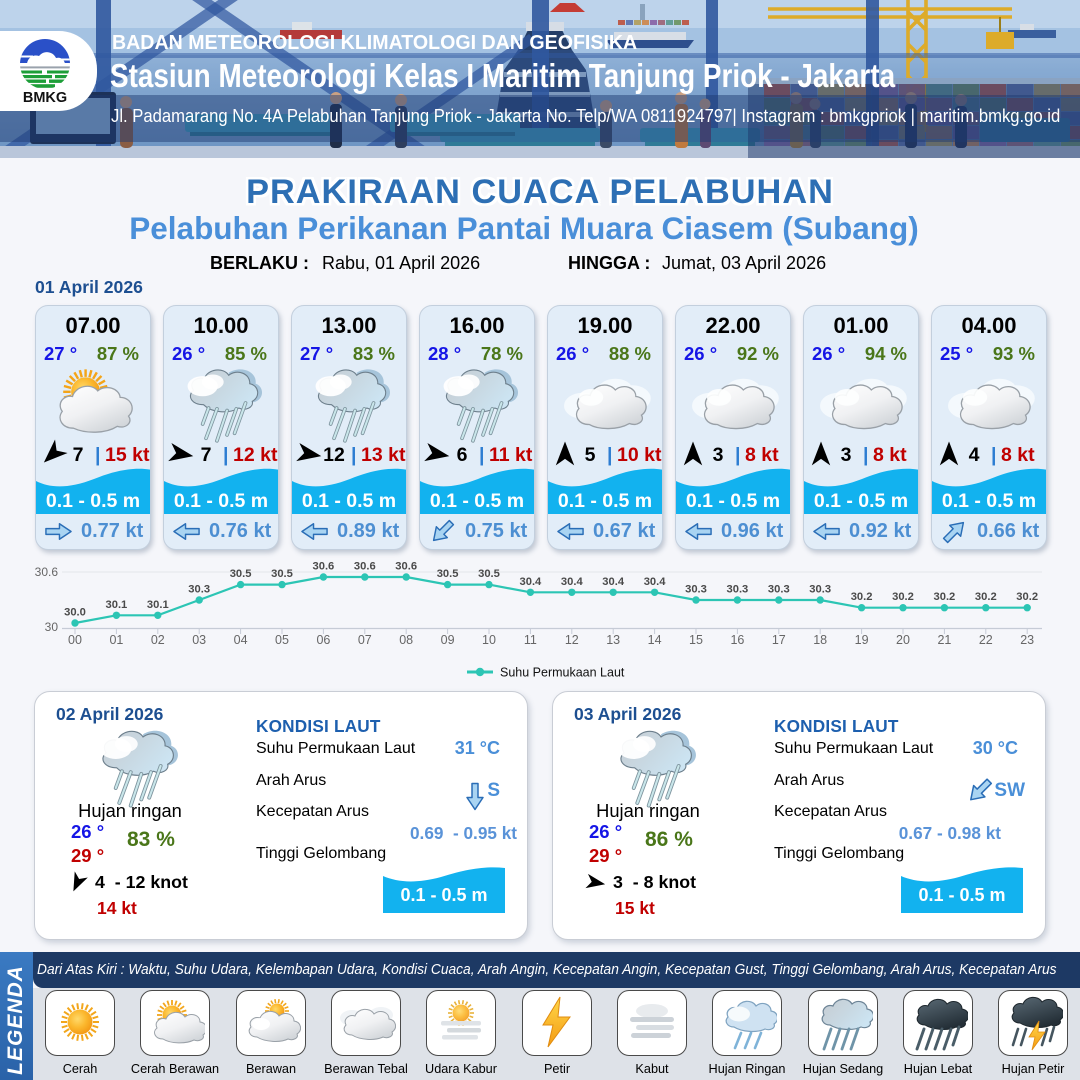  Describe the element at coordinates (779, 640) in the screenshot. I see `svg-text: 17` at that location.